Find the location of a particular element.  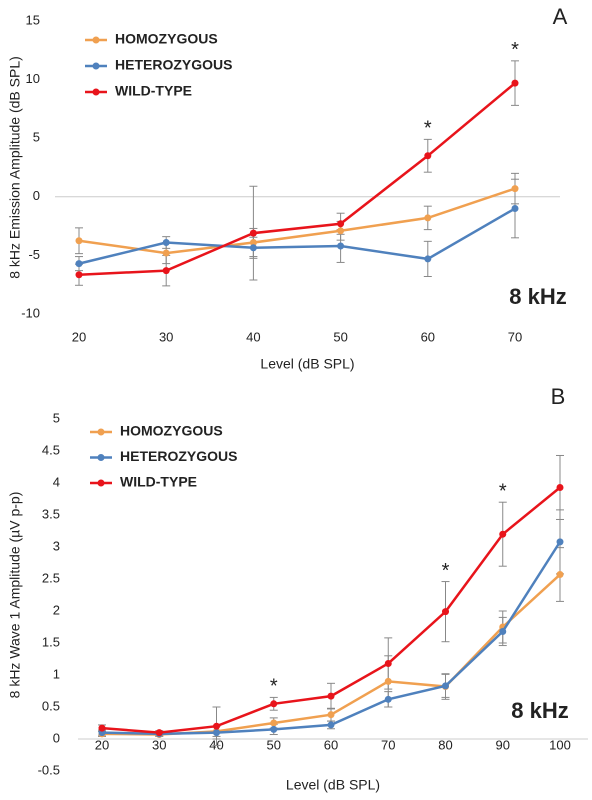

x-tick-label: 80 is located at coordinates (445, 744).